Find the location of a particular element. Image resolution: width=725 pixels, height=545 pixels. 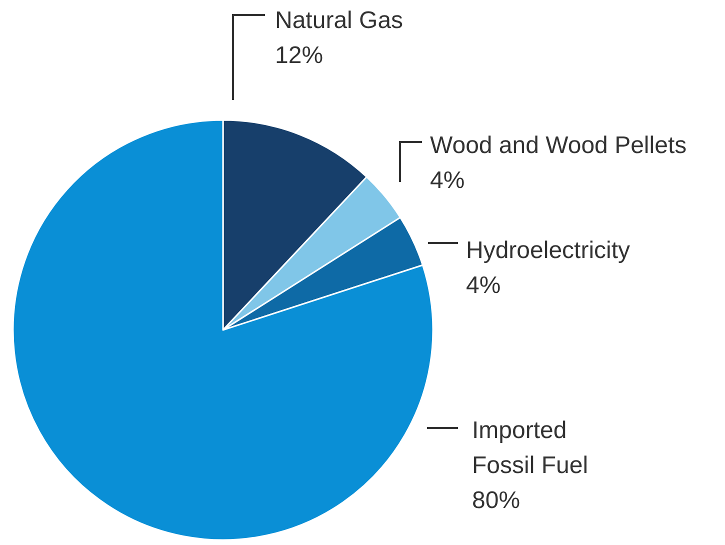

slice-label: Imported Fossil Fuel is located at coordinates (530, 448).